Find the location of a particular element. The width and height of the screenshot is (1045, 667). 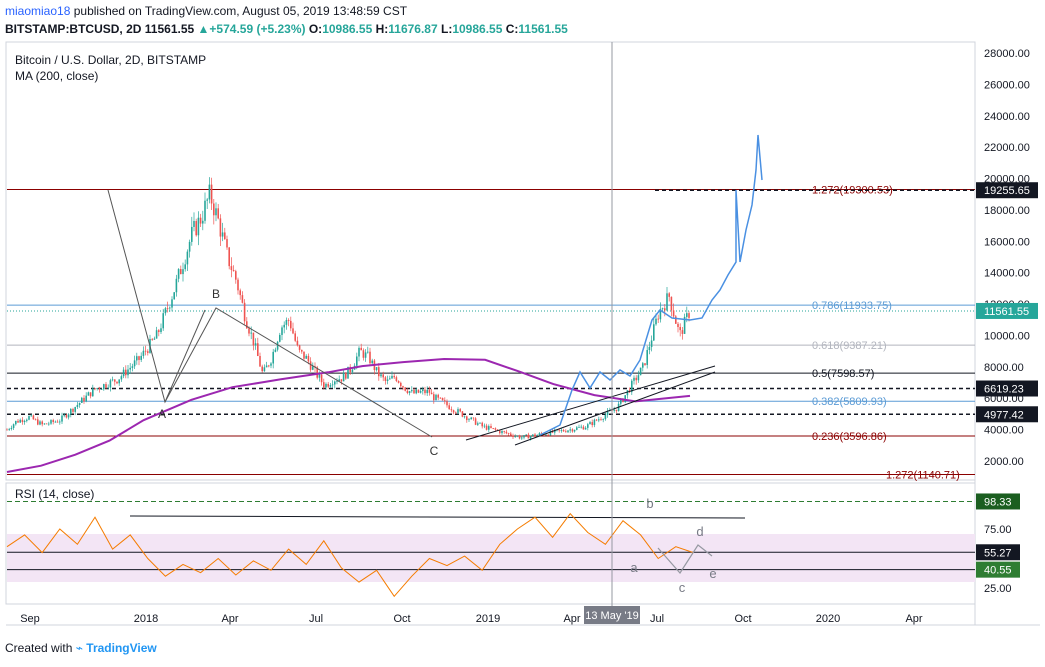

time-tick-label: Oct is located at coordinates (401, 619).